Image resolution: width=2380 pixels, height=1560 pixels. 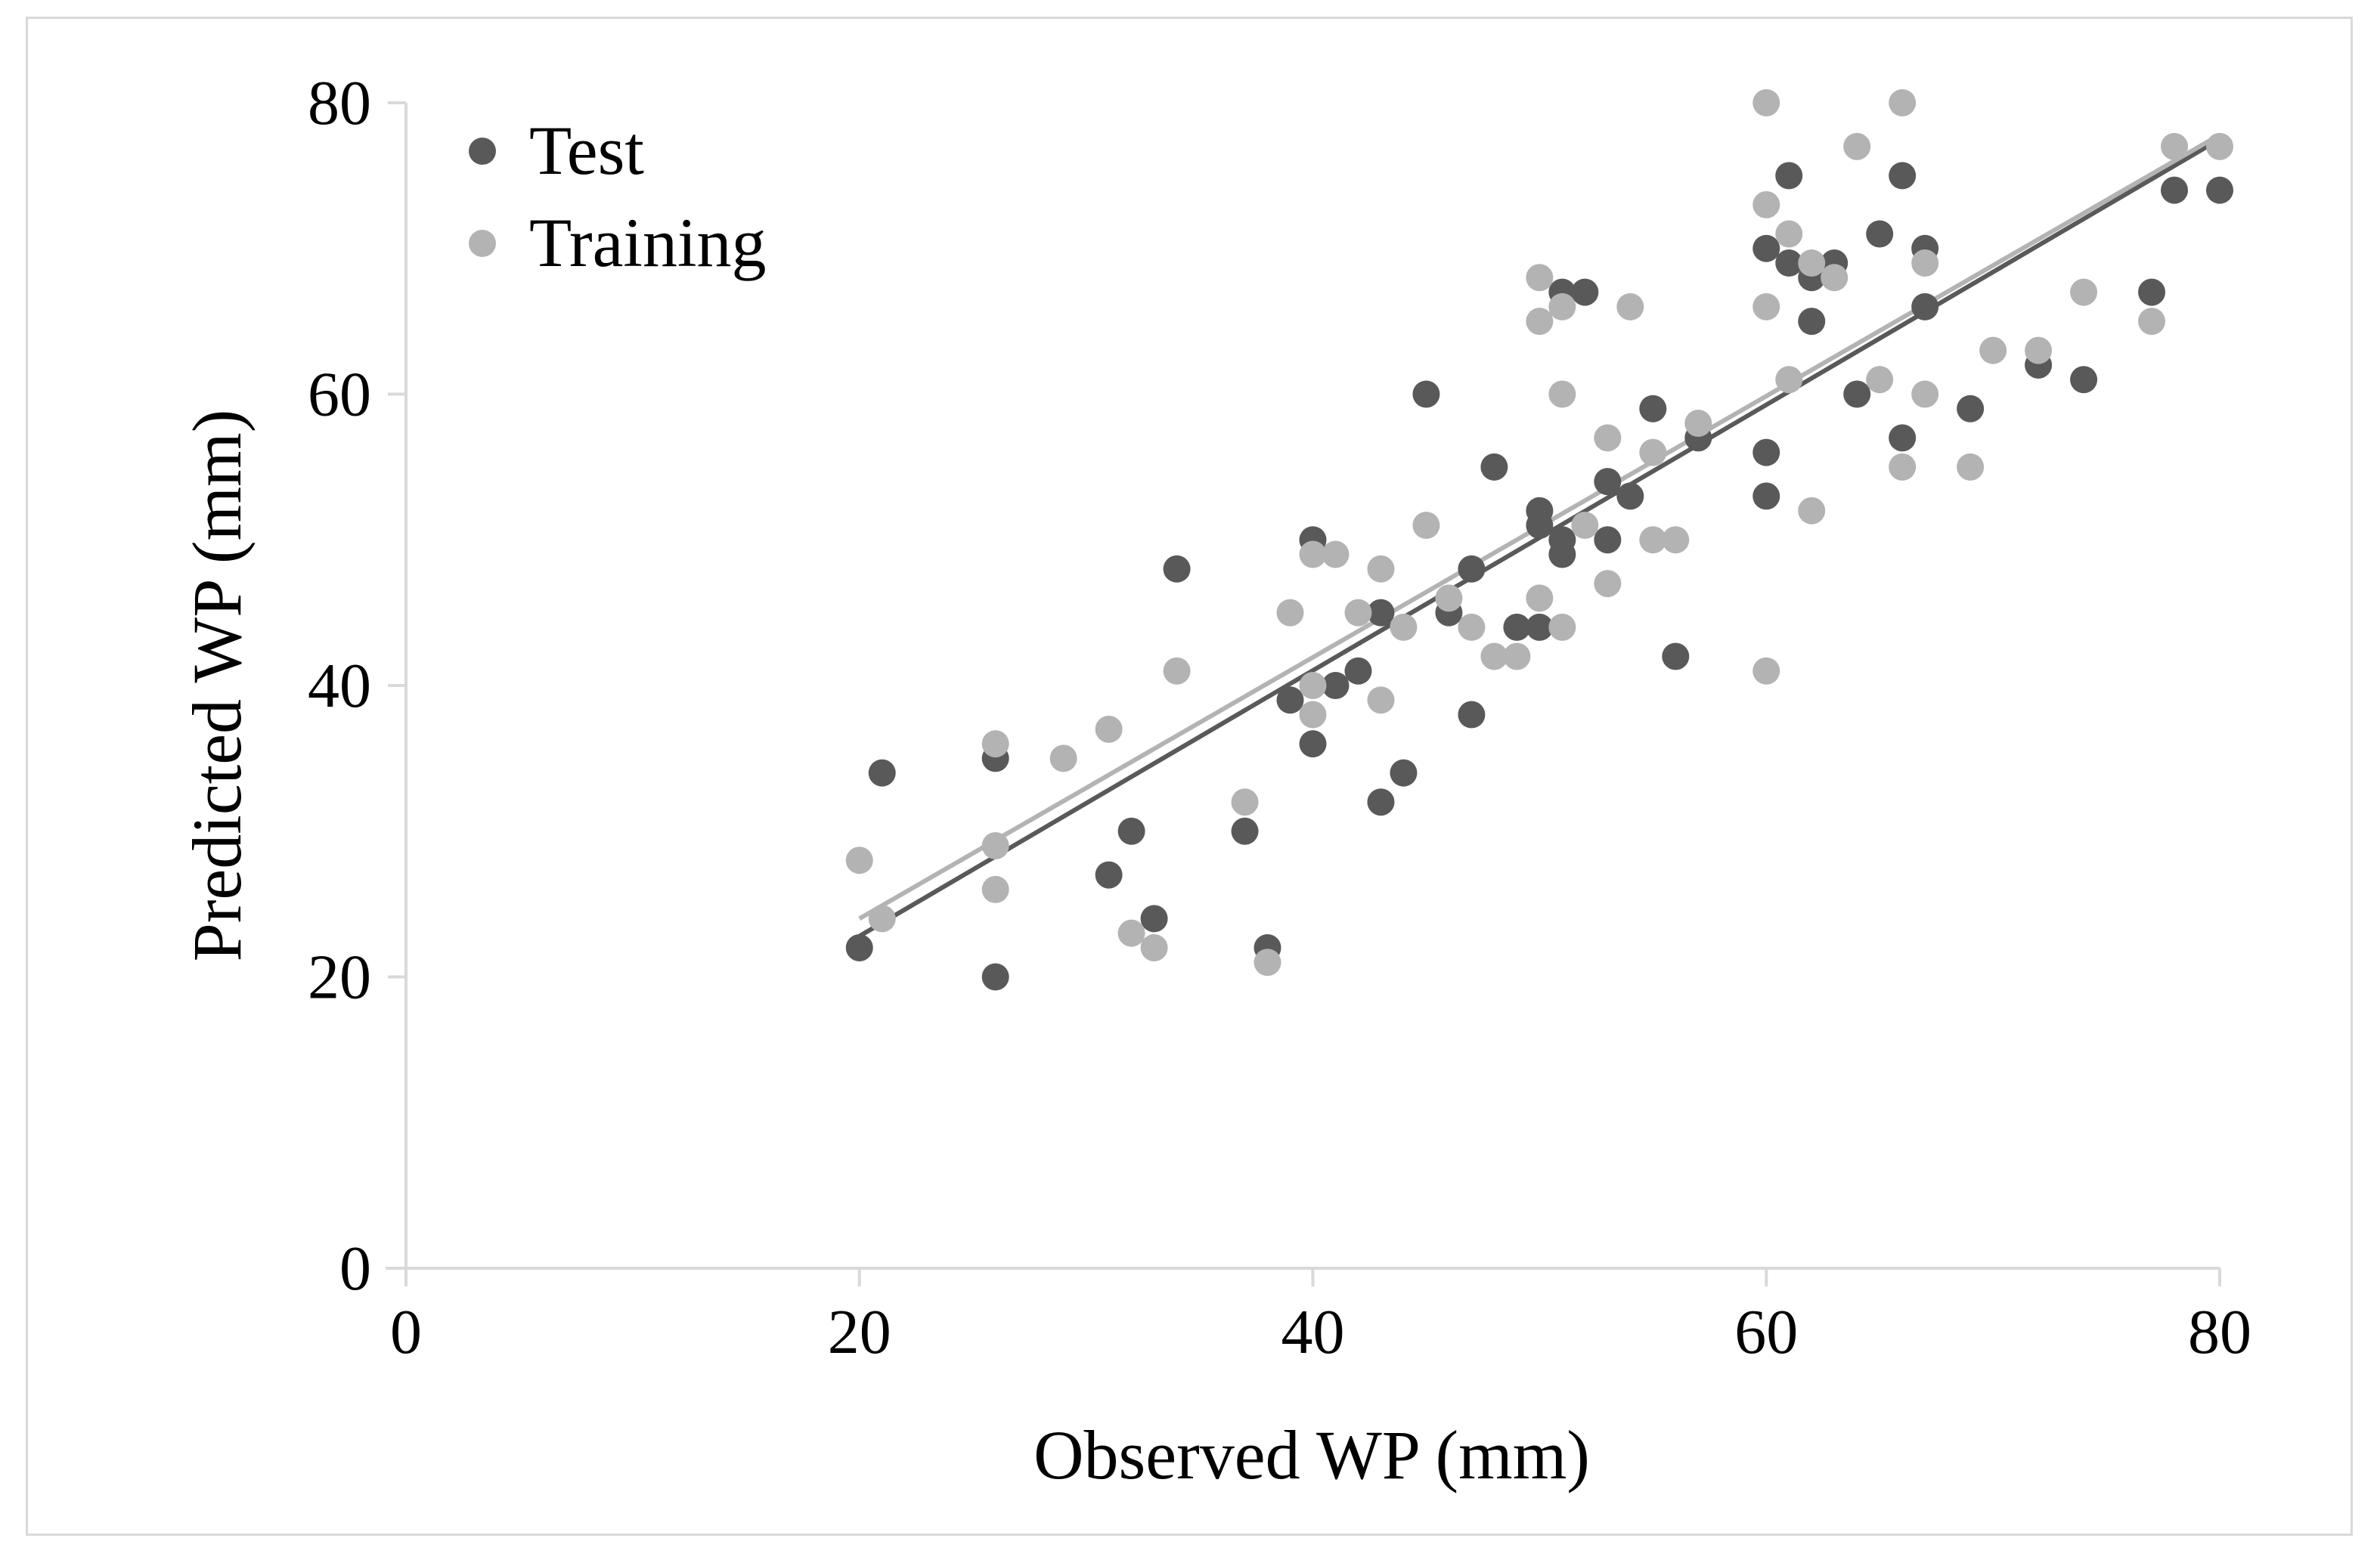 What do you see at coordinates (406, 1332) in the screenshot?
I see `x-tick-label: 0` at bounding box center [406, 1332].